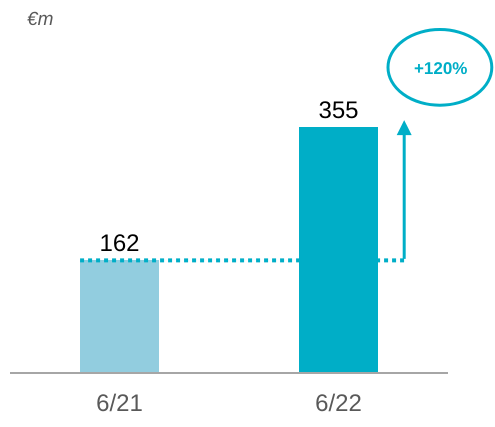 This screenshot has width=495, height=427. Describe the element at coordinates (40, 19) in the screenshot. I see `text: €m` at that location.